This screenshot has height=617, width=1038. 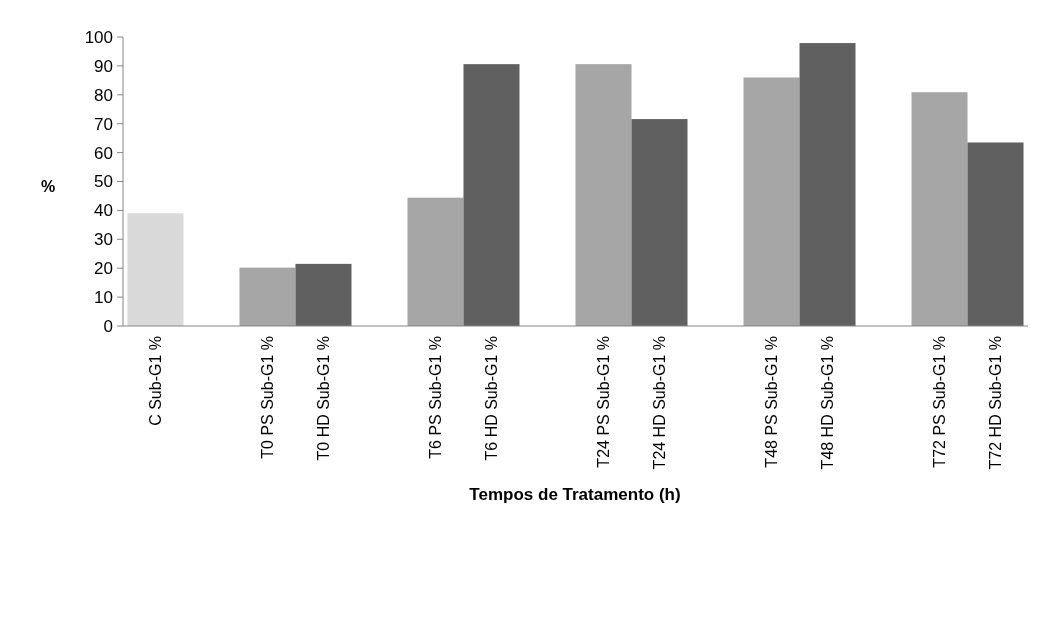 What do you see at coordinates (98, 37) in the screenshot?
I see `y-tick-label: 100` at bounding box center [98, 37].